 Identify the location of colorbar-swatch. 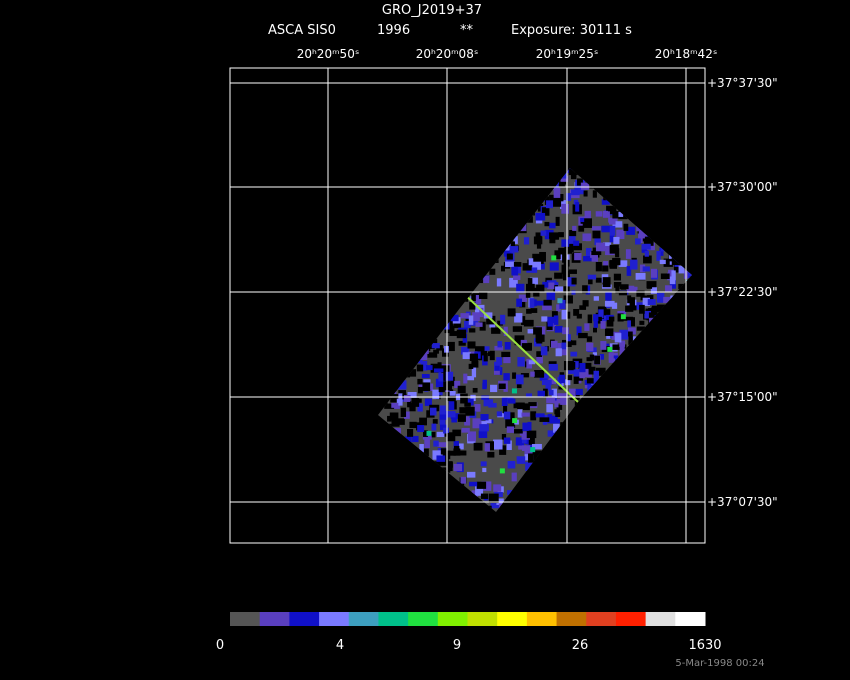
(601, 619).